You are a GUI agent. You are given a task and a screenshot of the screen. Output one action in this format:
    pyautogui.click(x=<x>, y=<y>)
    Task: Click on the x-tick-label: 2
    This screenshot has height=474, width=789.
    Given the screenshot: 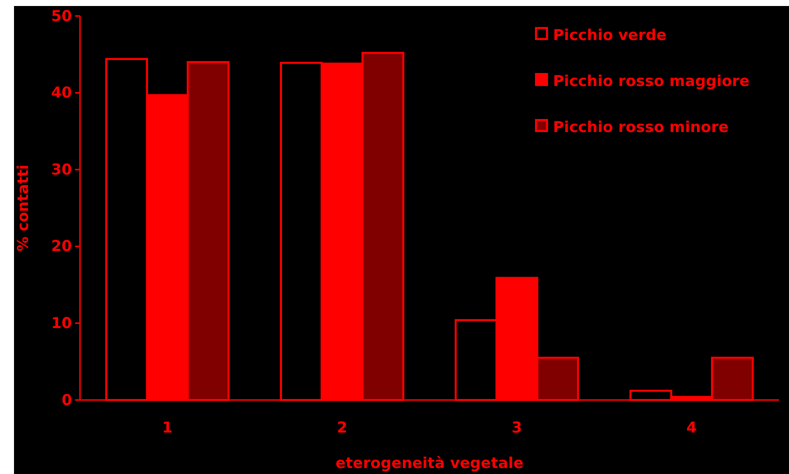 What is the action you would take?
    pyautogui.click(x=342, y=427)
    